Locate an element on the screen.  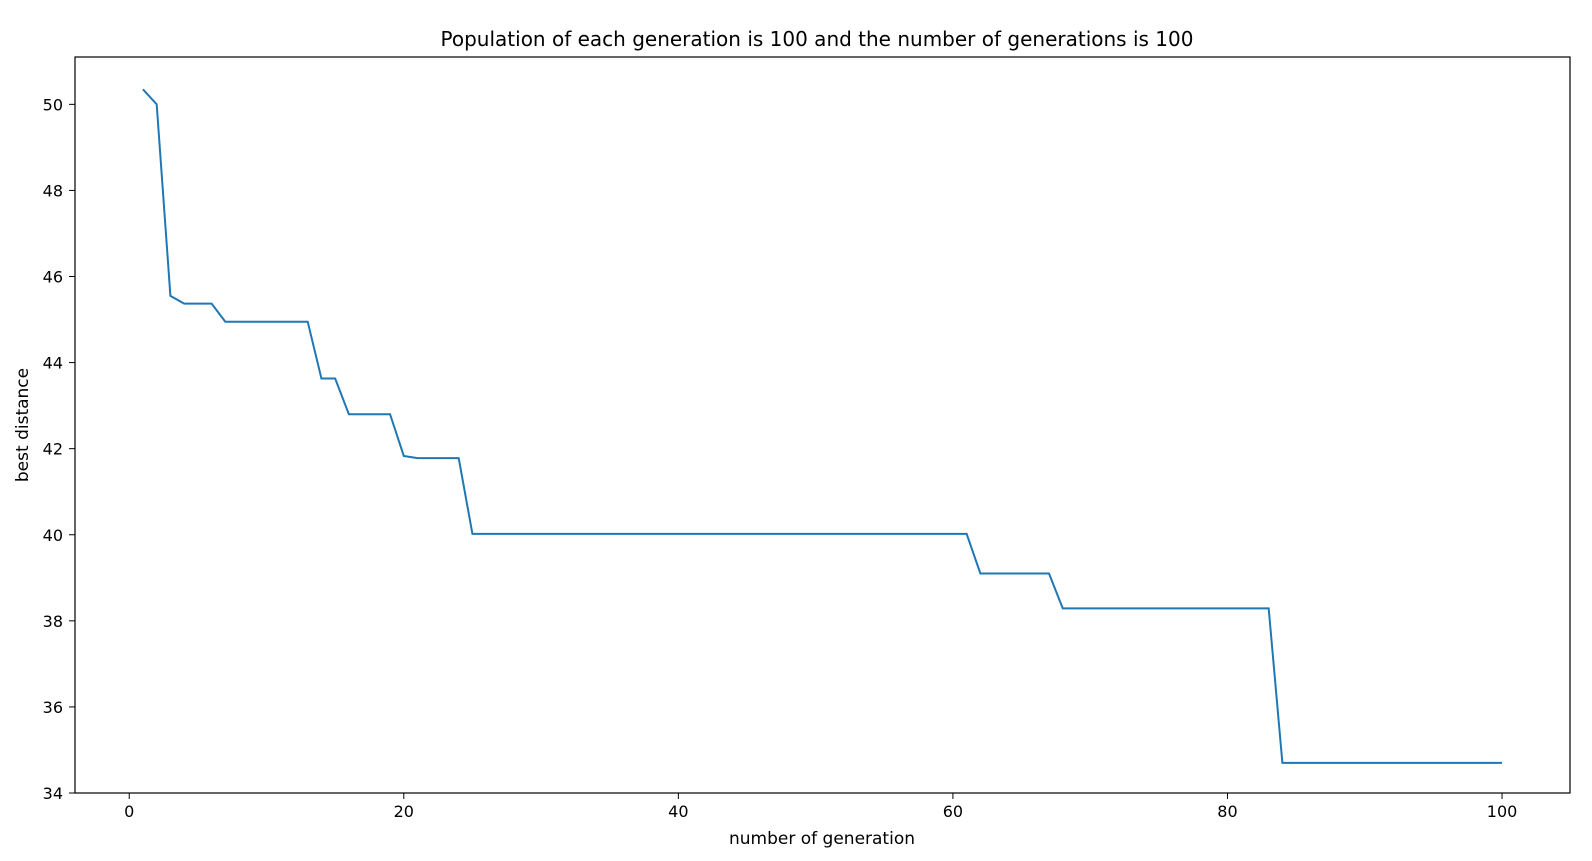
y-tick-label: 34 is located at coordinates (53, 793).